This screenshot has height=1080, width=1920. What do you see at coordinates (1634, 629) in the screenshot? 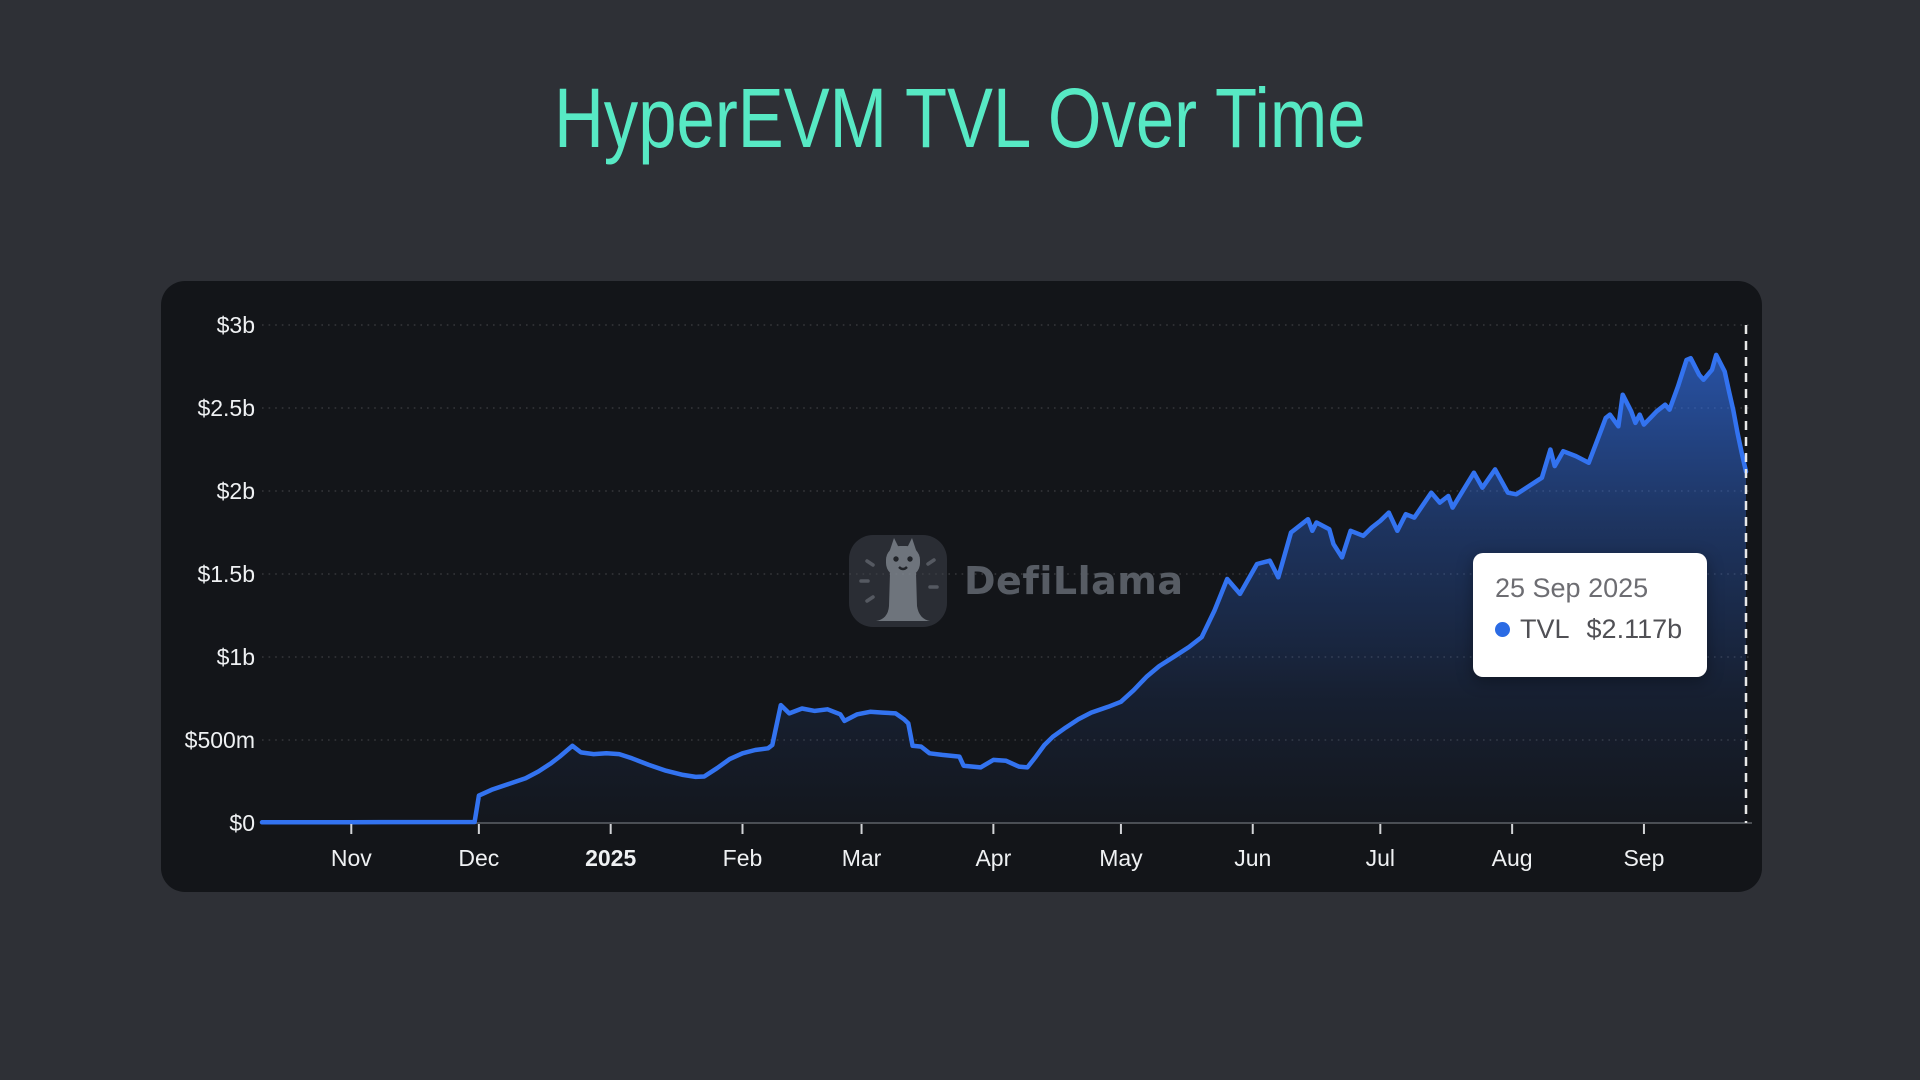
I see `tooltip-value: $2.117b` at bounding box center [1634, 629].